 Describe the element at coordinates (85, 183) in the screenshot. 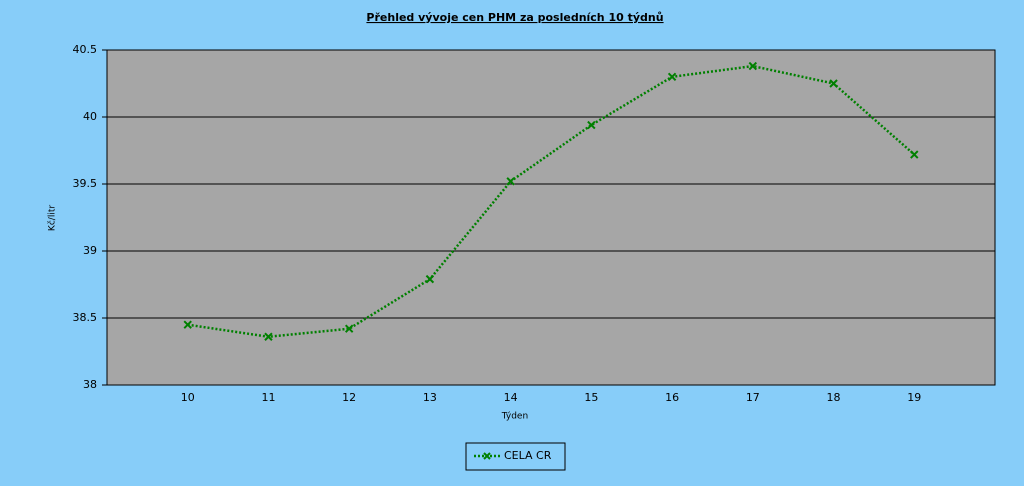

I see `y-tick-label: 39.5` at that location.